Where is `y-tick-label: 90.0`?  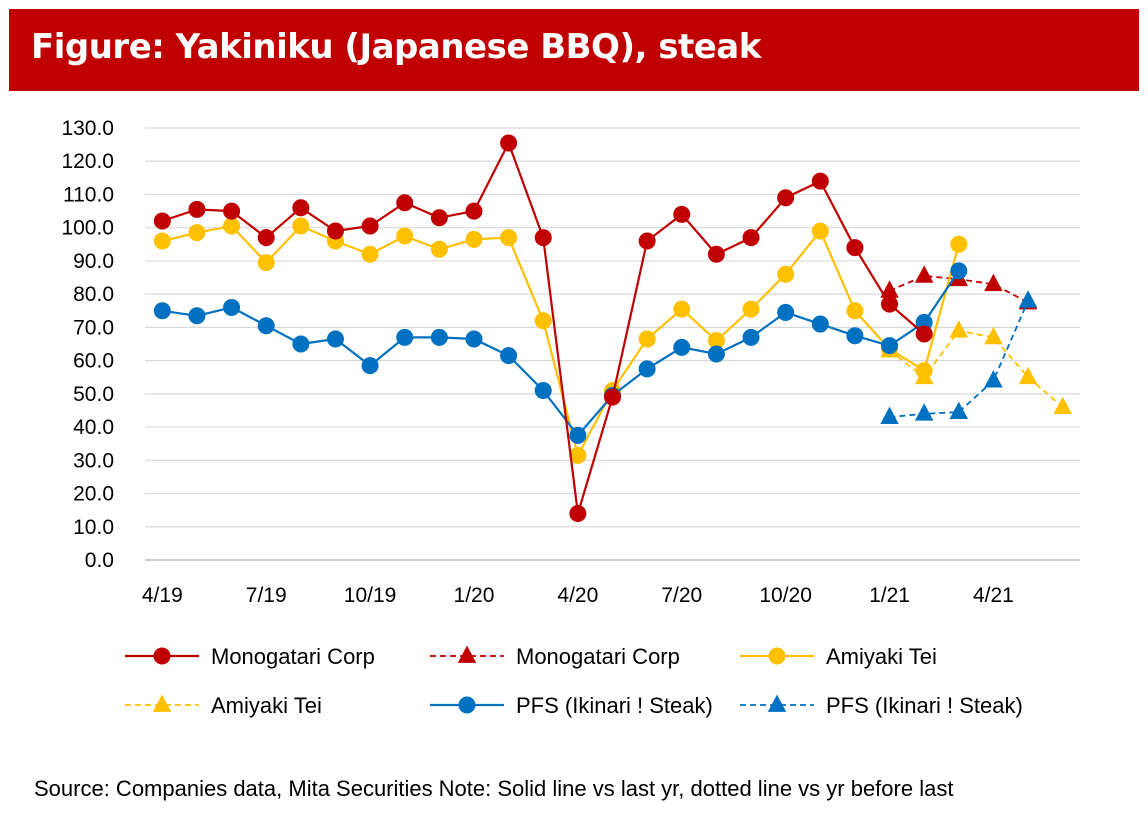
y-tick-label: 90.0 is located at coordinates (93, 261).